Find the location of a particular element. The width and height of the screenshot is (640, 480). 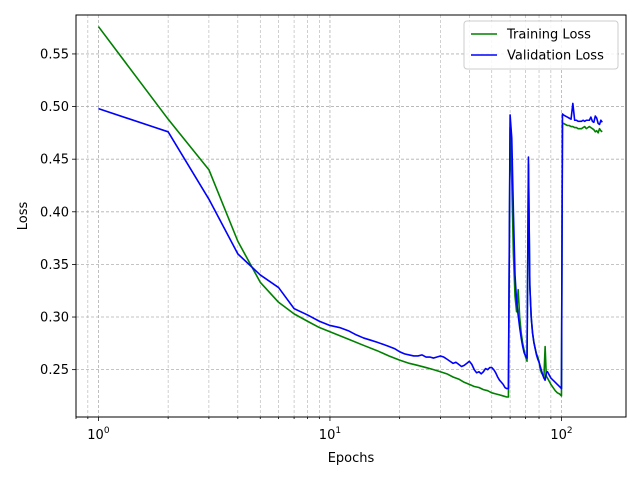

y-tick-label: 0.30 is located at coordinates (54, 318).